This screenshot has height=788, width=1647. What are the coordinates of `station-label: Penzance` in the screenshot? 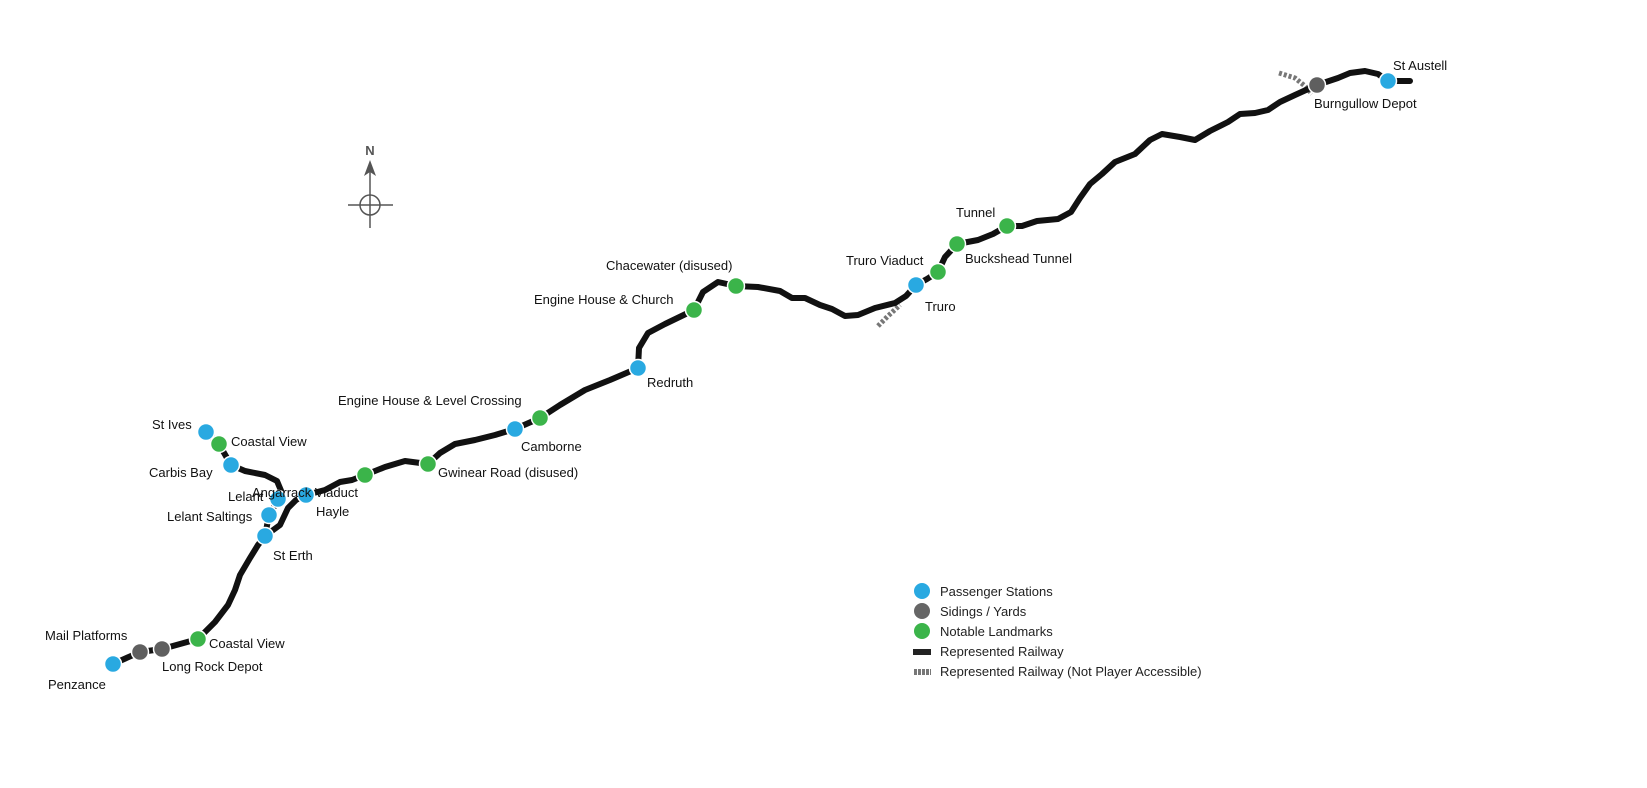 It's located at (77, 684).